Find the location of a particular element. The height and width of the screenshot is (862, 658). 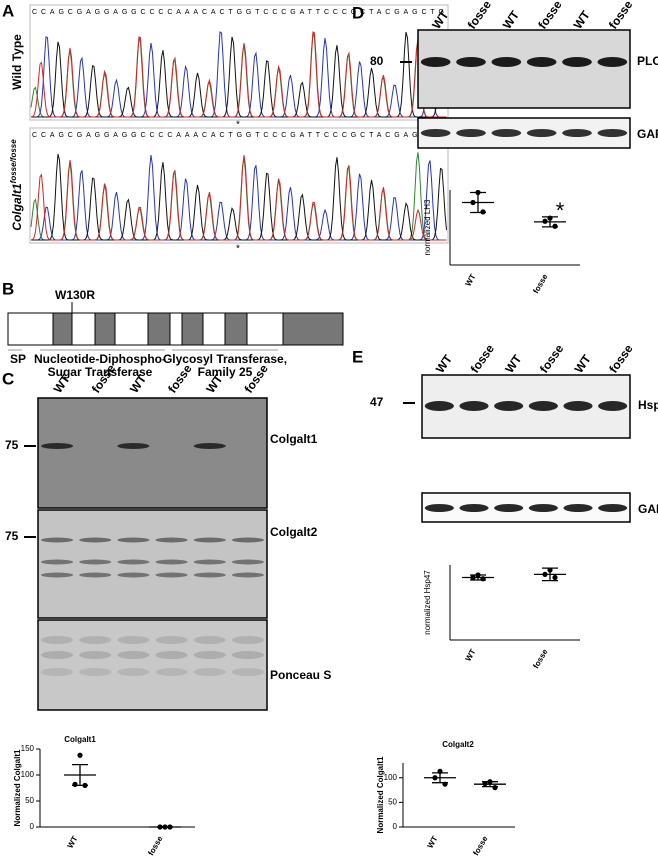

row-label: Colgalt1fosse/fosse is located at coordinates (16, 185).